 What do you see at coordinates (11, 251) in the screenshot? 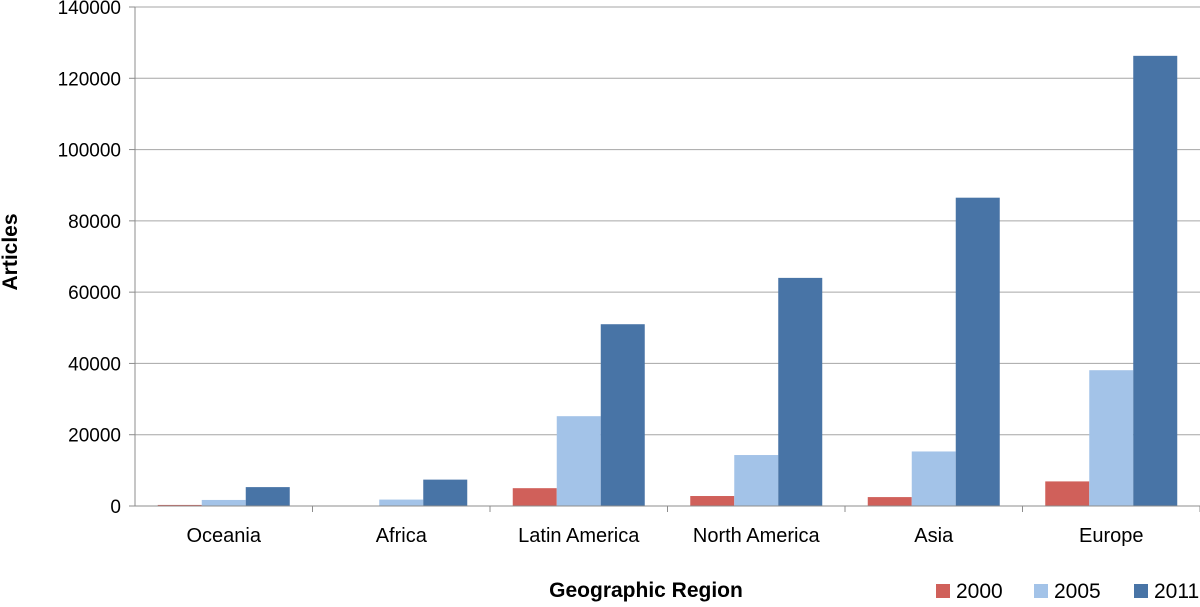
I see `y-axis-title: Articles` at bounding box center [11, 251].